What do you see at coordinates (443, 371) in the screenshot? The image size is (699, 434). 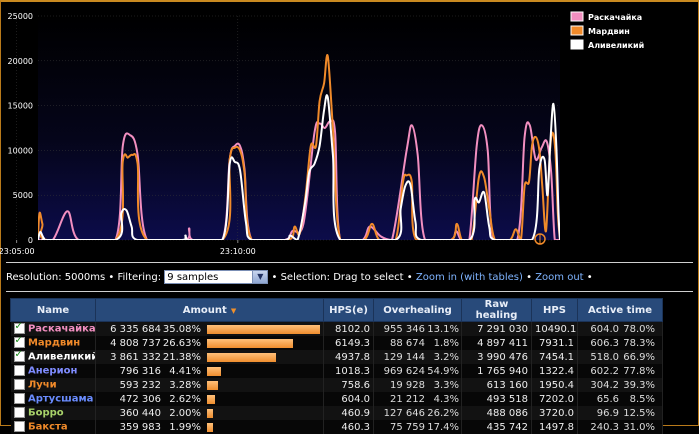 I see `overheal-percent: 54.9%` at bounding box center [443, 371].